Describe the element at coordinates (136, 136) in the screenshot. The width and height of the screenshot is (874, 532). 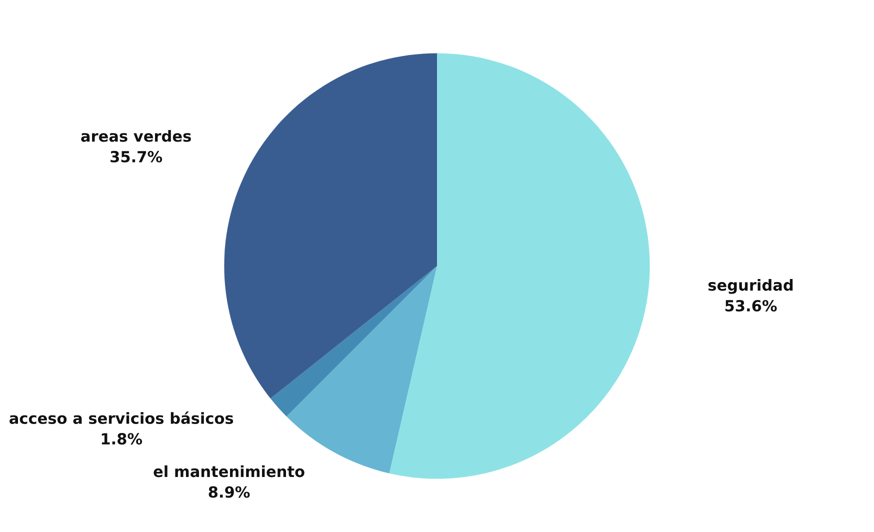
I see `slice-label: areas verdes` at that location.